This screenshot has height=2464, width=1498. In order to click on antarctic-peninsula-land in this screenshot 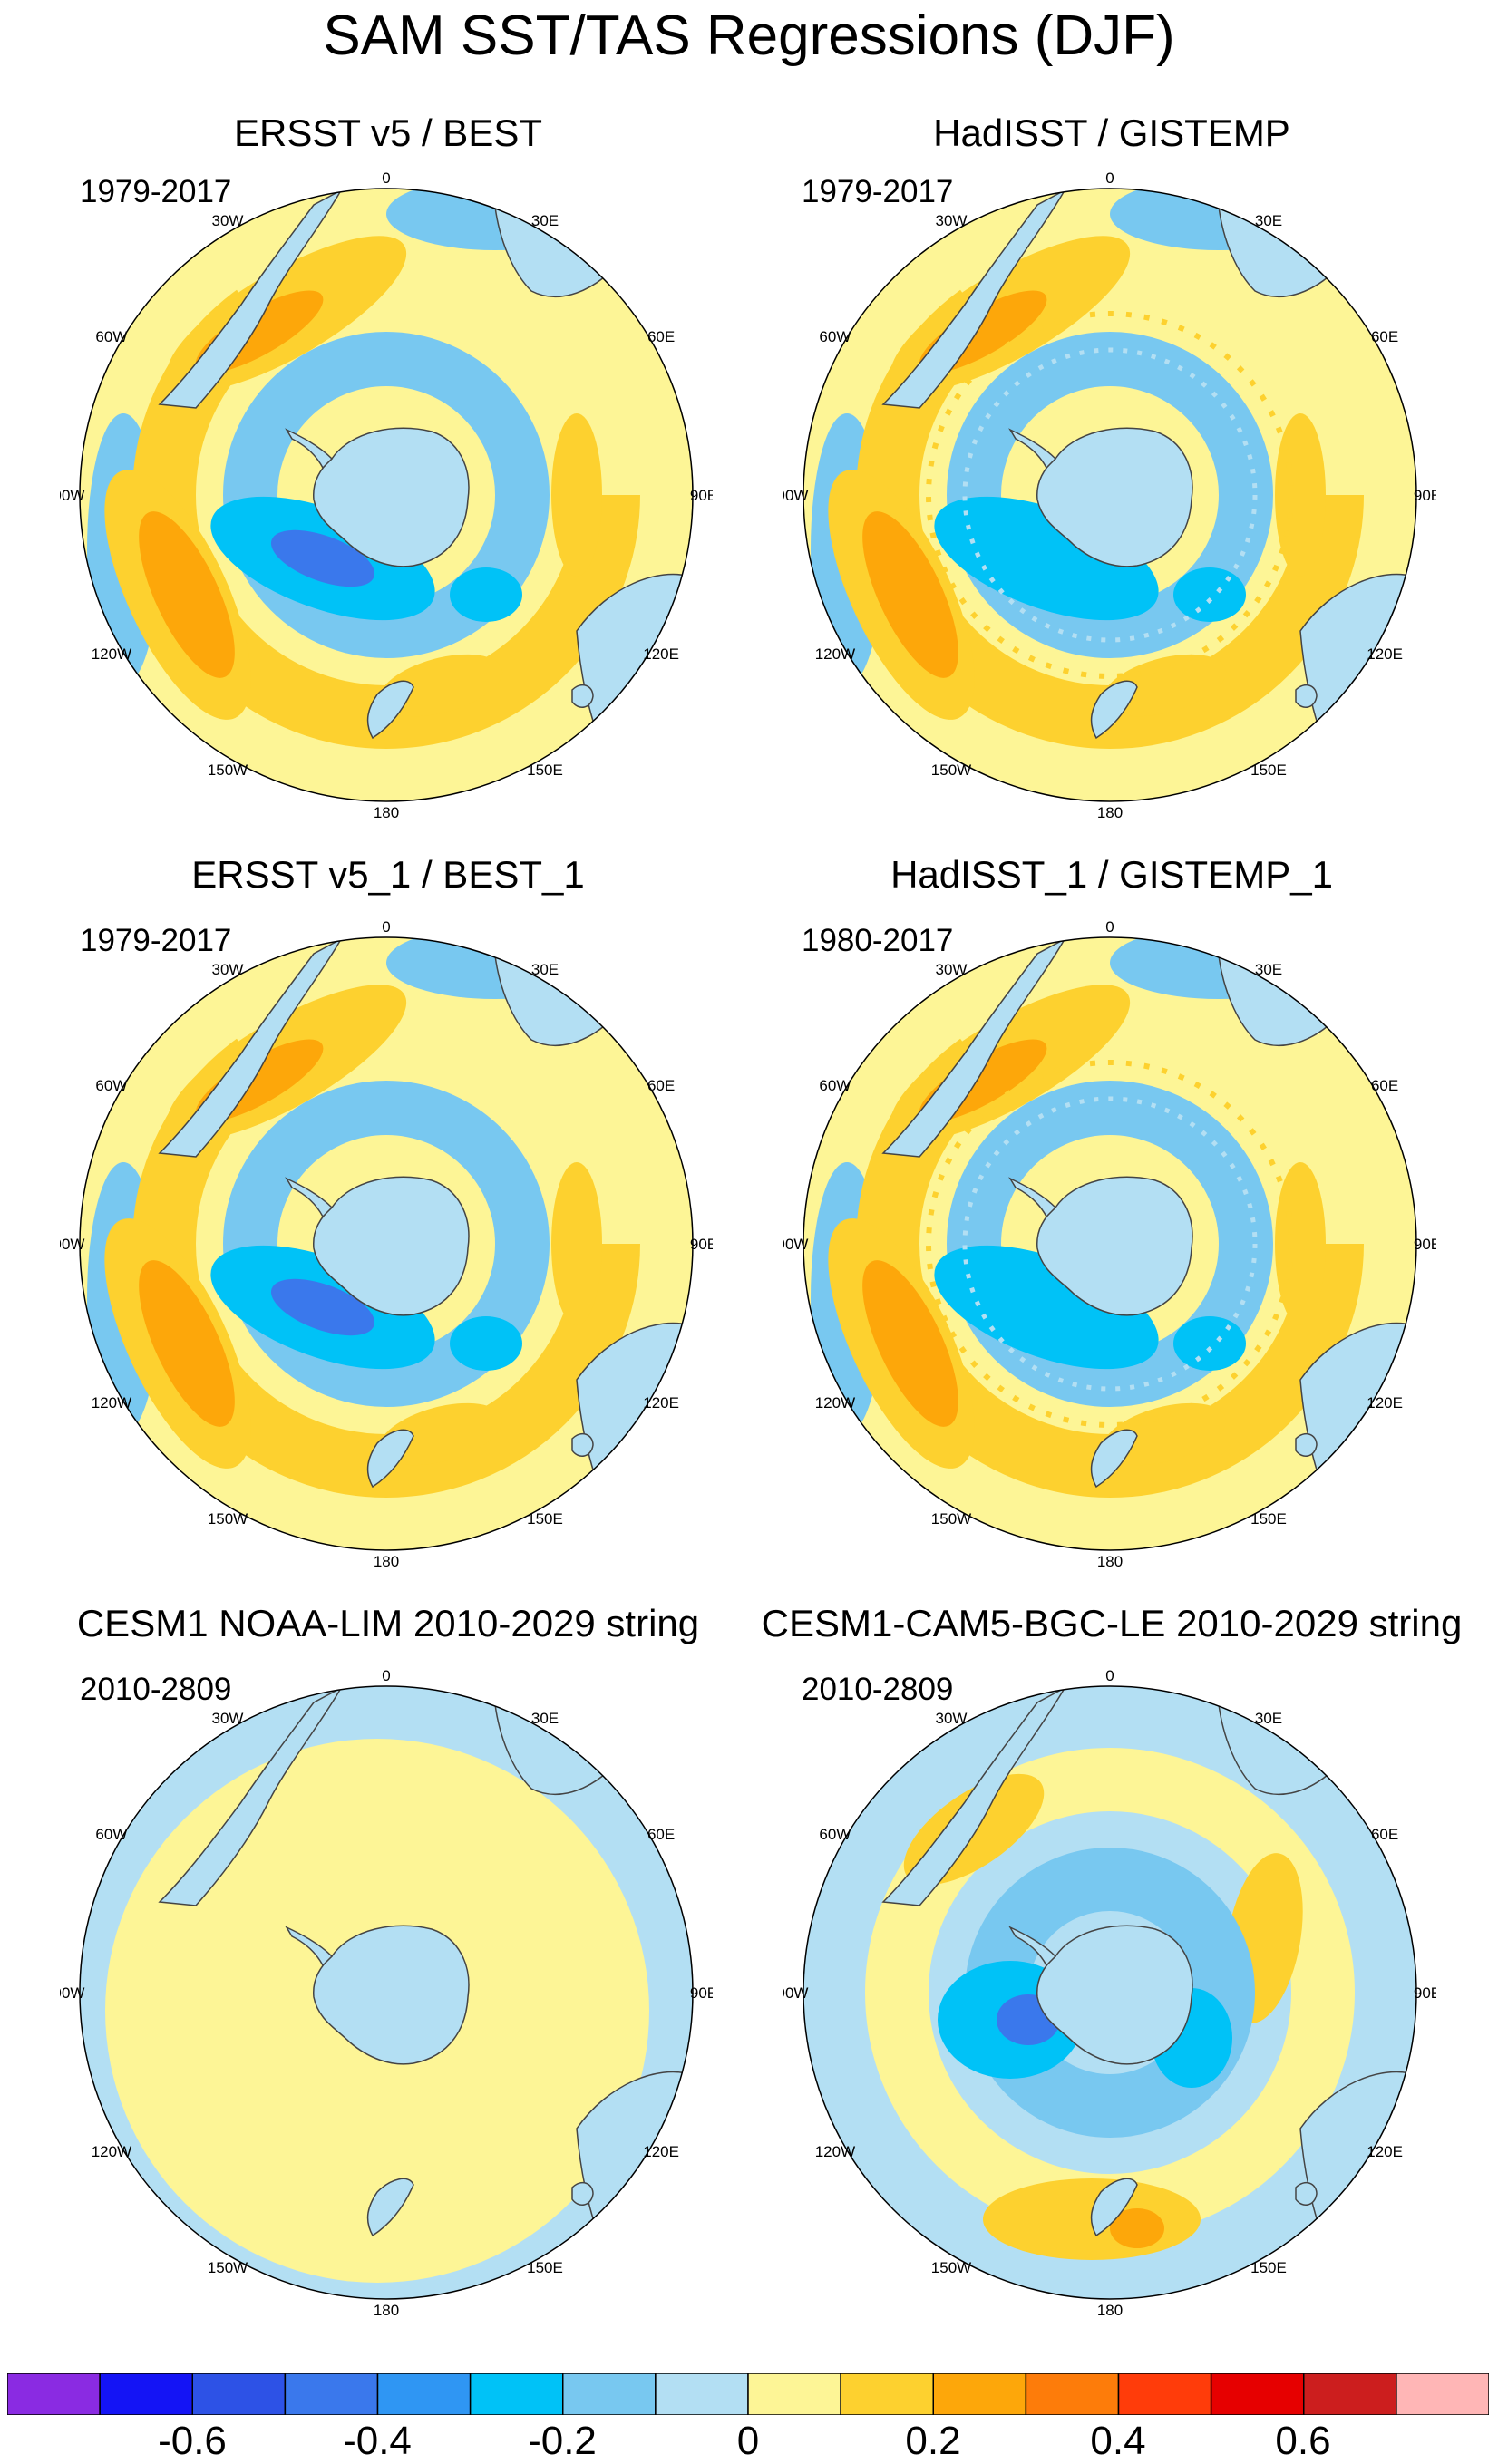, I will do `click(309, 449)`.